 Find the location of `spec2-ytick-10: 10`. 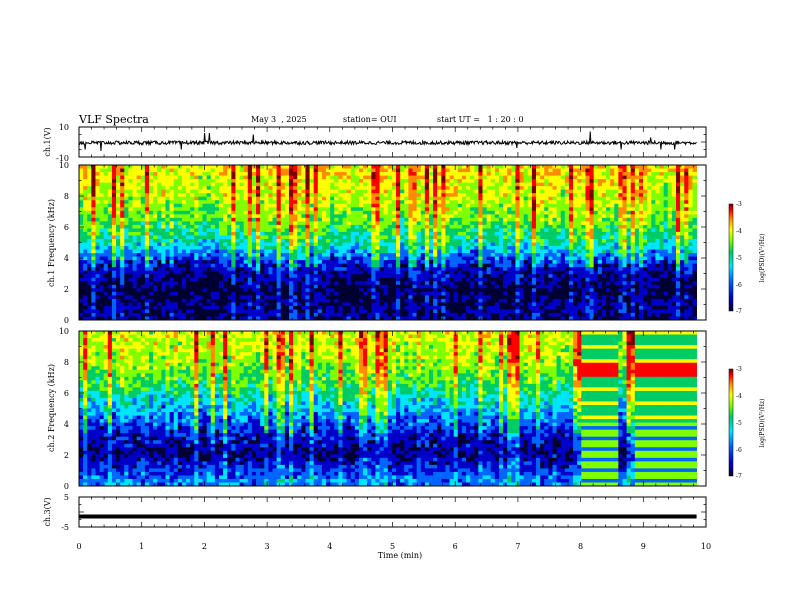

spec2-ytick-10: 10 is located at coordinates (64, 331).